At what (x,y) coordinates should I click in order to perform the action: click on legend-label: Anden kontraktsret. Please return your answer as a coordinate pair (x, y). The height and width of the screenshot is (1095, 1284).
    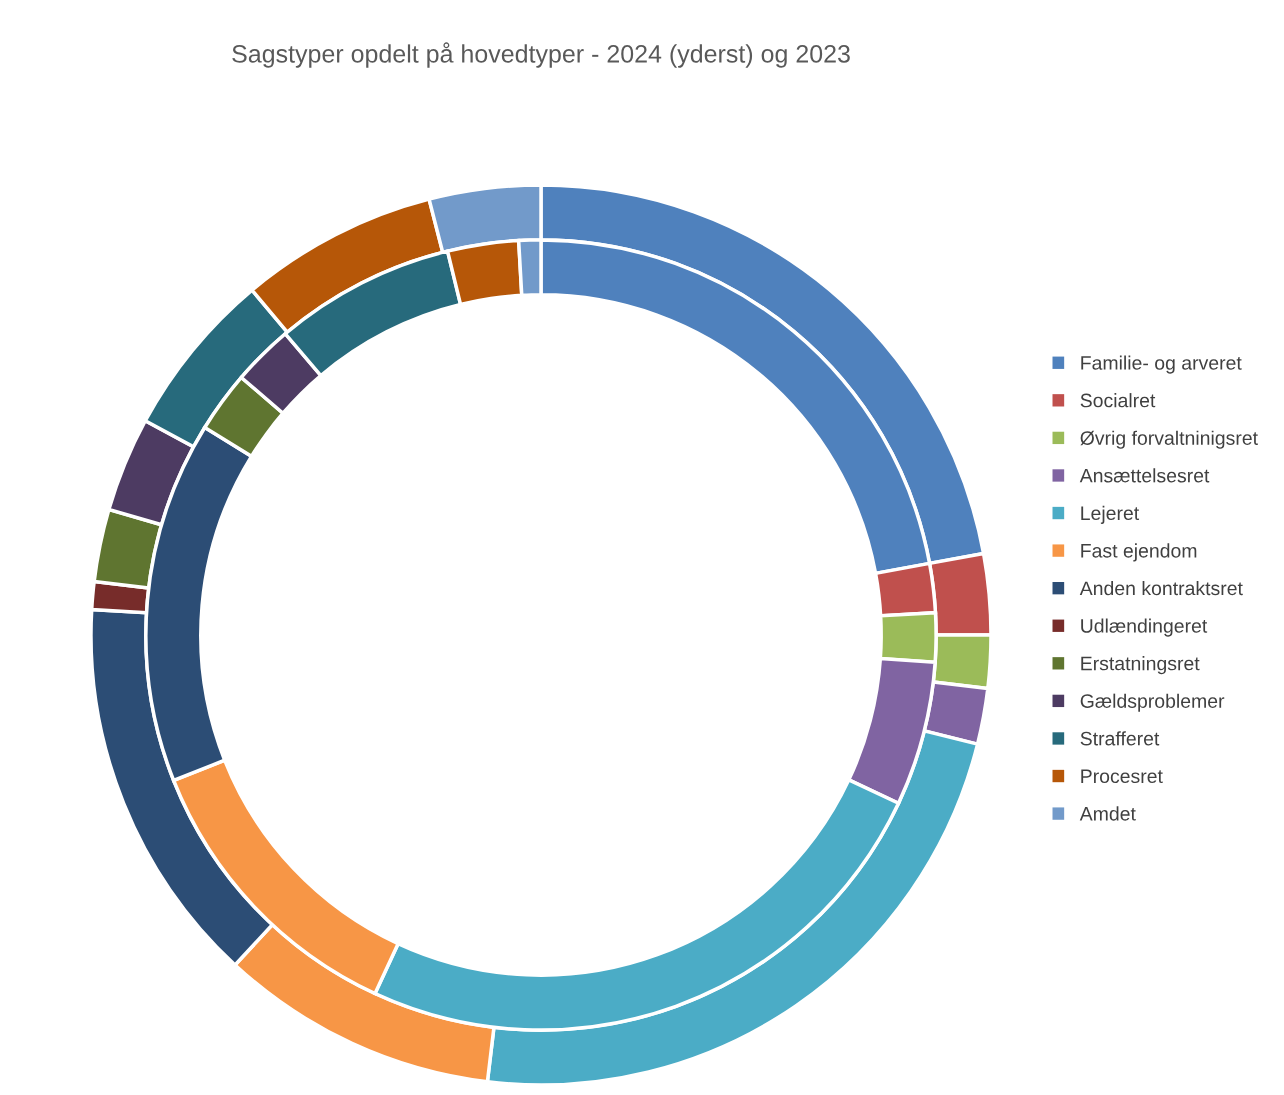
    Looking at the image, I should click on (1161, 588).